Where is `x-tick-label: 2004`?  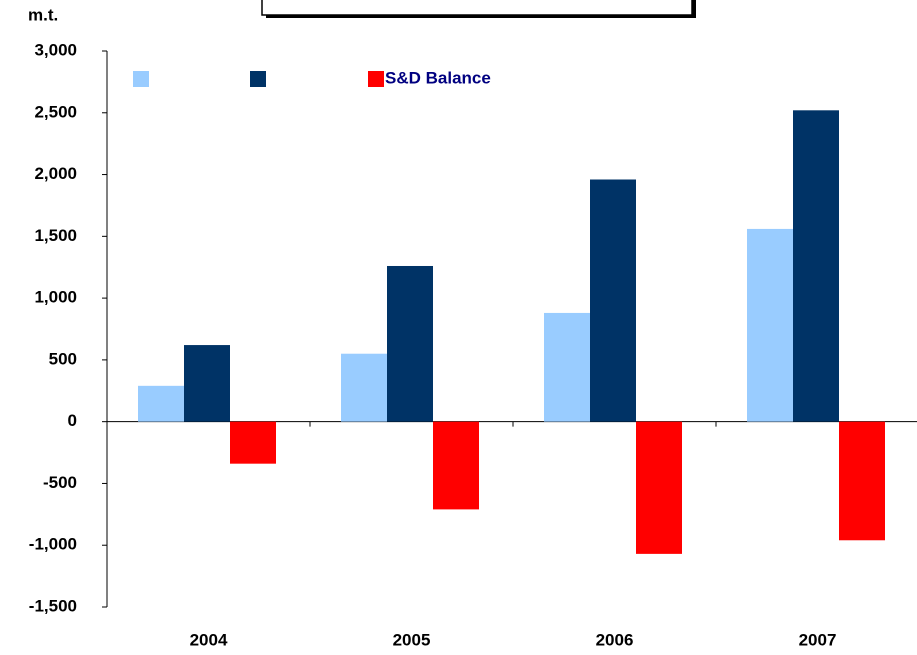
x-tick-label: 2004 is located at coordinates (209, 639).